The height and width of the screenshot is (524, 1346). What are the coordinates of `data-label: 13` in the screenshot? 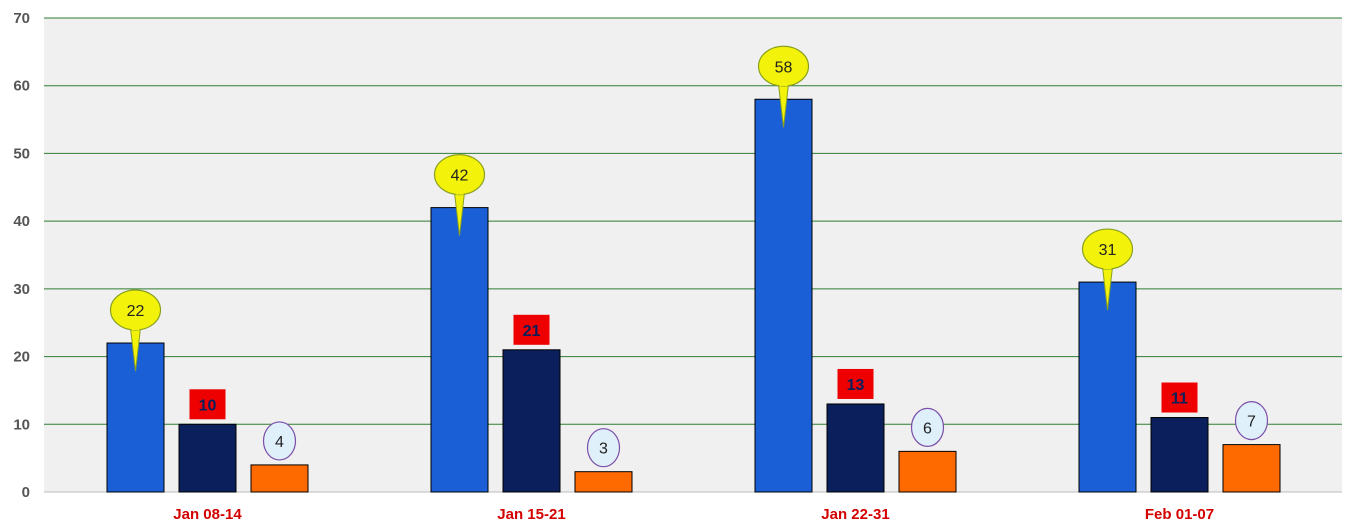 It's located at (856, 385).